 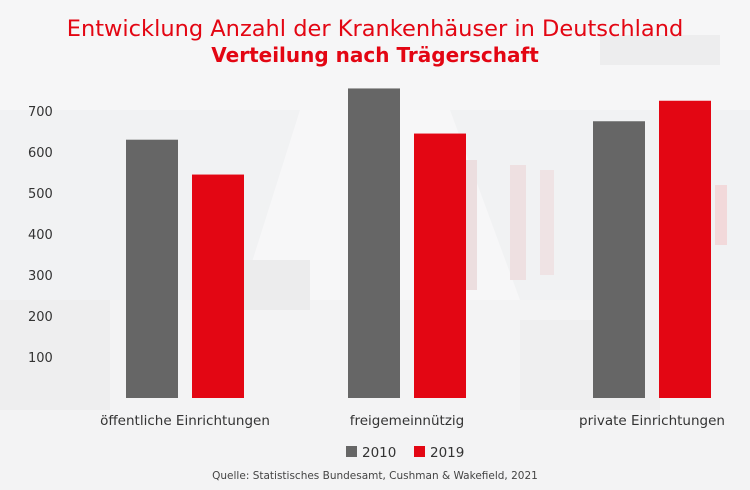 What do you see at coordinates (419, 451) in the screenshot?
I see `legend-swatch-2019` at bounding box center [419, 451].